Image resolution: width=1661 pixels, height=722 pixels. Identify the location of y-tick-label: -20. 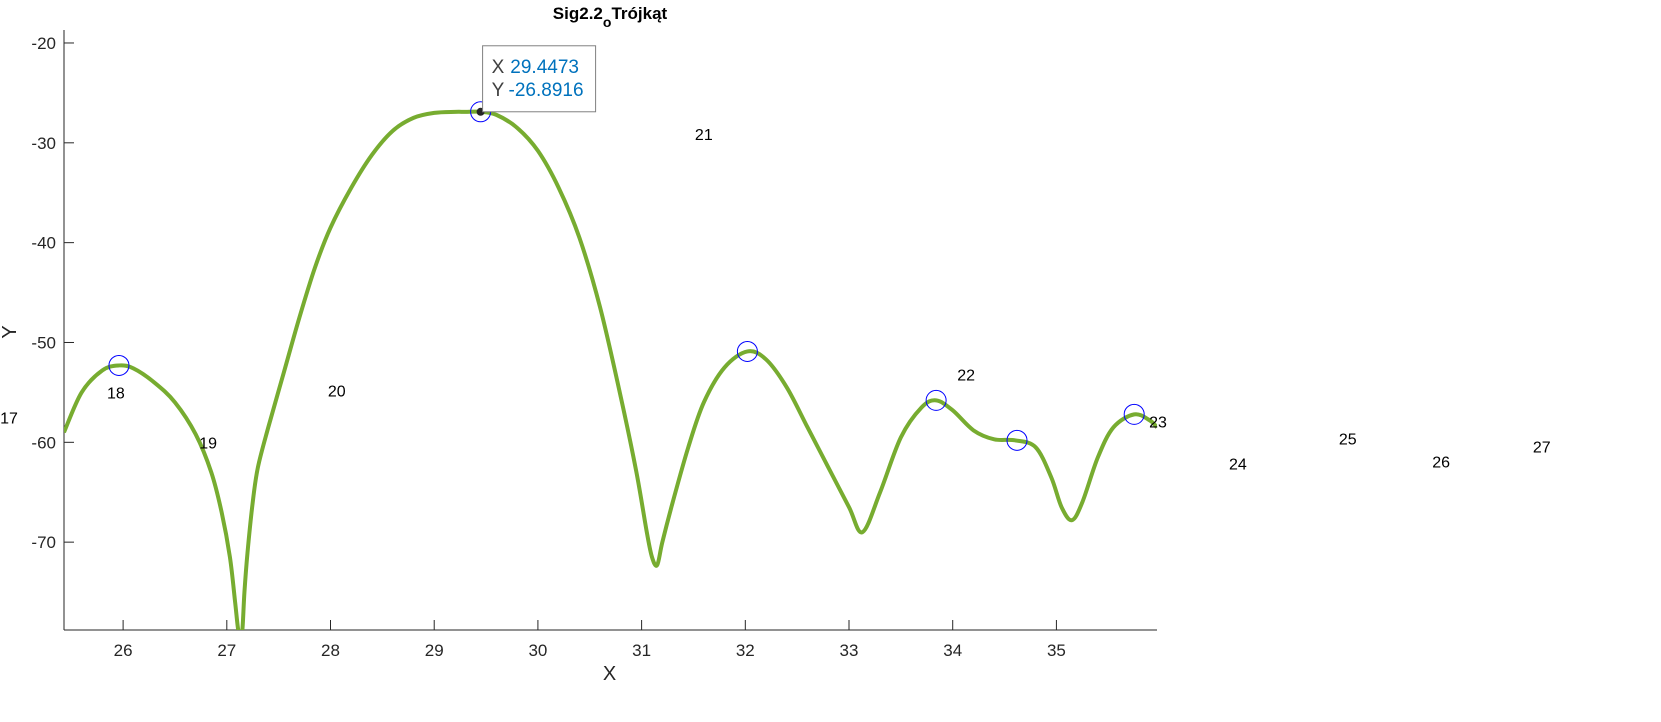
(43, 43).